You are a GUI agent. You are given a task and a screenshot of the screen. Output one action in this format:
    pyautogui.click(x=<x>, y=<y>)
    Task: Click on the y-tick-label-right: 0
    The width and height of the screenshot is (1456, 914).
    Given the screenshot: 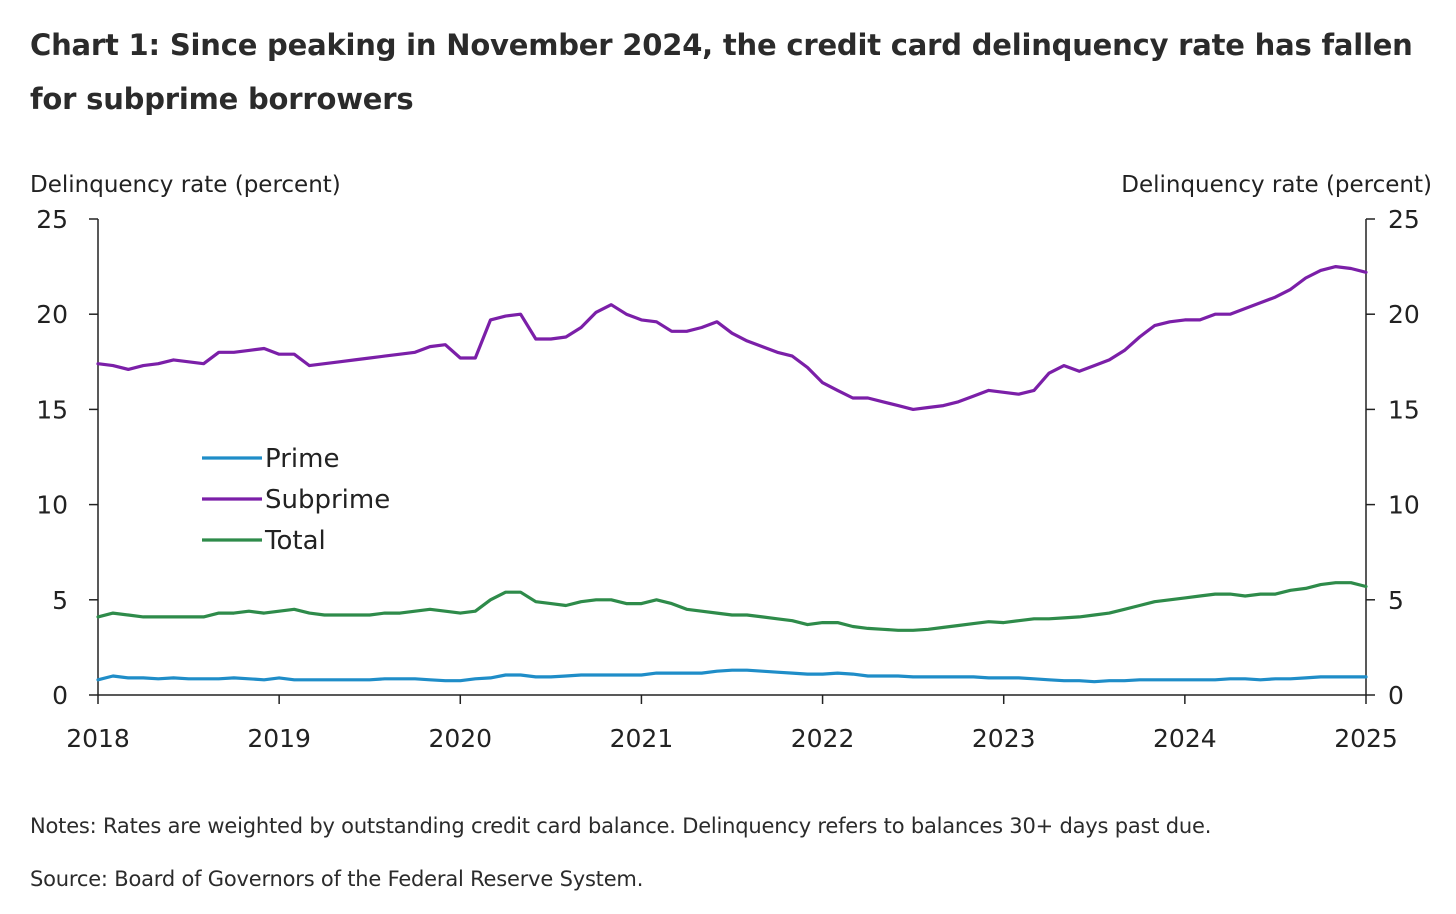 What is the action you would take?
    pyautogui.click(x=1396, y=695)
    